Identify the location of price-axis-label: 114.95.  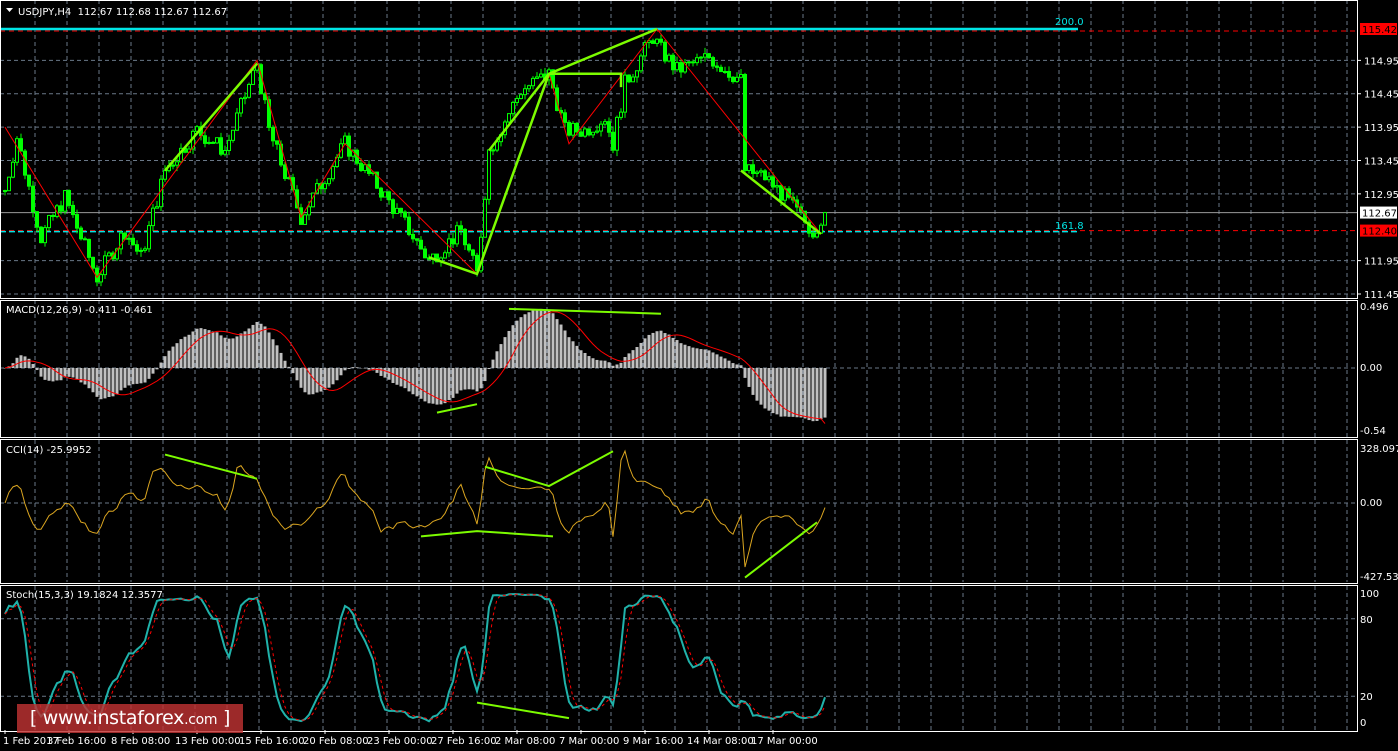
(1381, 61).